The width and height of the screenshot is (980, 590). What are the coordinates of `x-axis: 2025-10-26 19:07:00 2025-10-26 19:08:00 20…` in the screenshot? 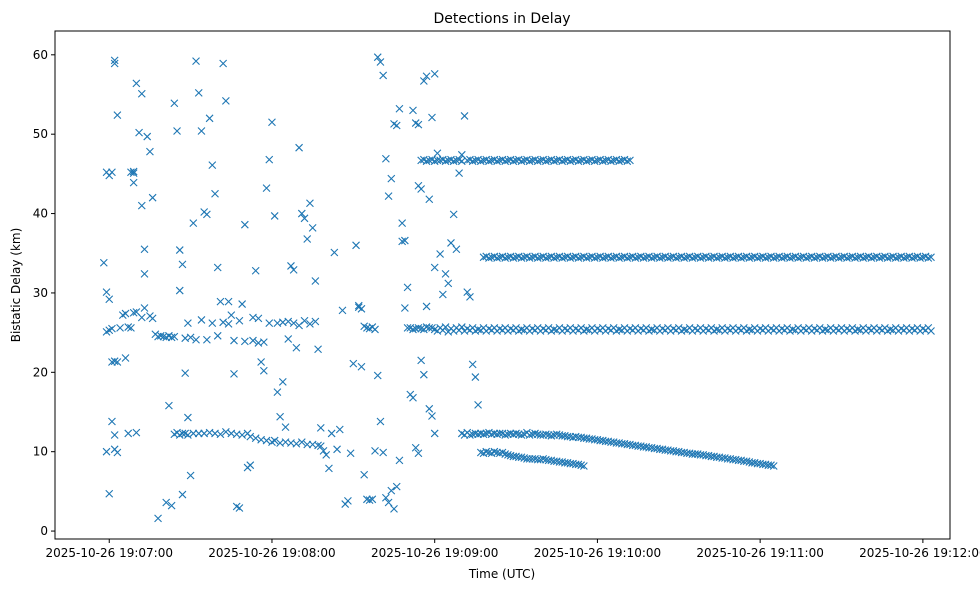 It's located at (513, 549).